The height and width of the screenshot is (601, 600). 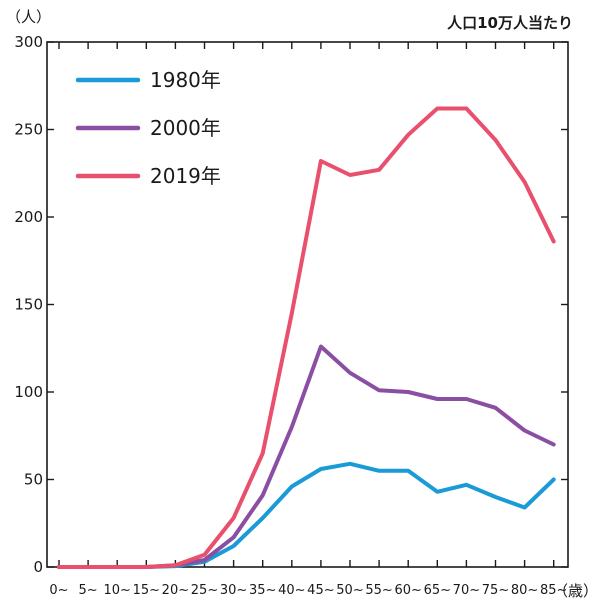 I want to click on x-axis-title: （歳）, so click(x=575, y=591).